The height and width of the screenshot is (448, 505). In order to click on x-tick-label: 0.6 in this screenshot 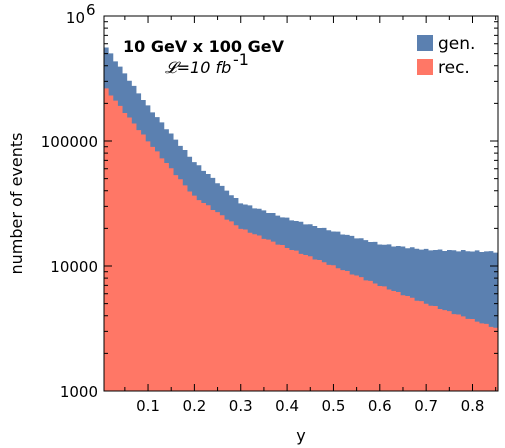, I will do `click(380, 406)`.